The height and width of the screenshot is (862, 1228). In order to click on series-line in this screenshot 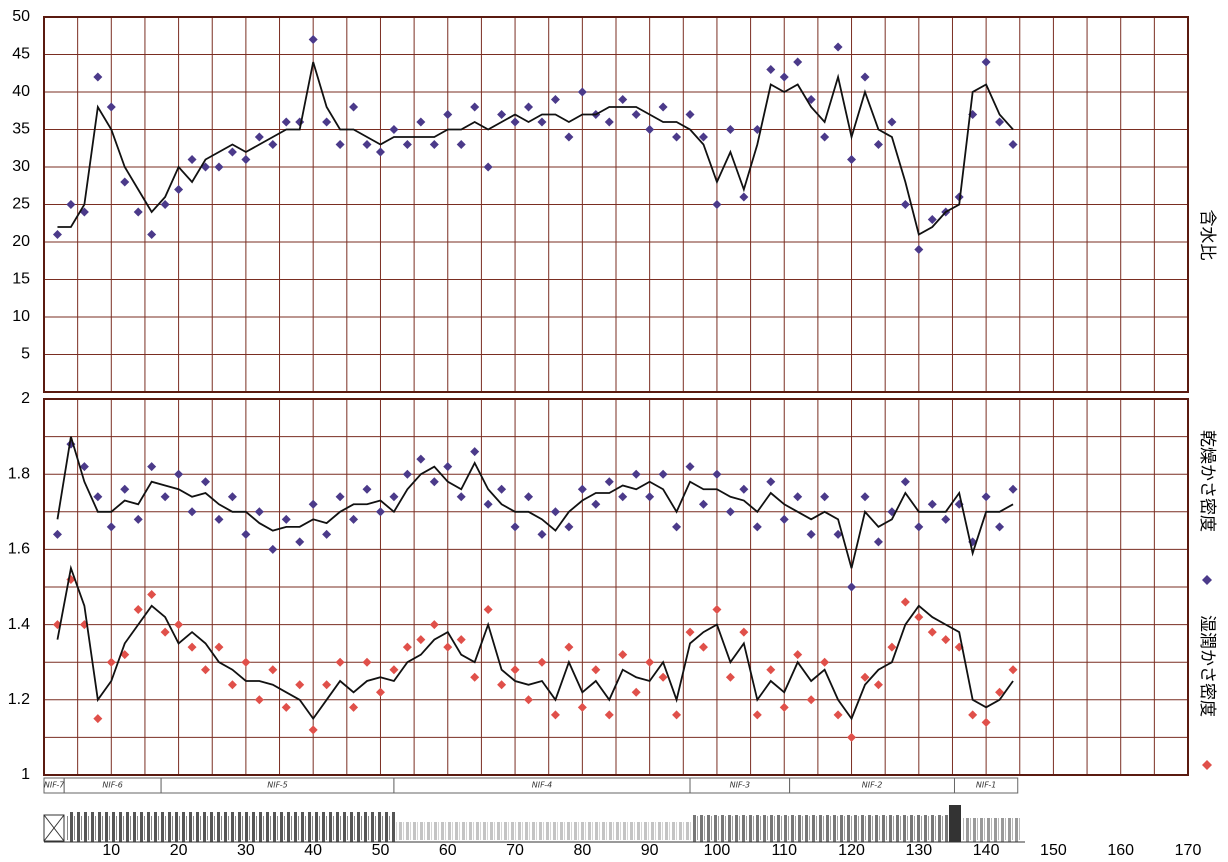, I will do `click(535, 502)`.